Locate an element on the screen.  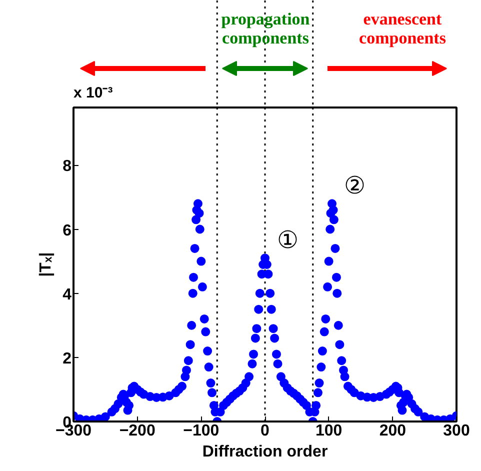
x-tick-label: −200 is located at coordinates (137, 431).